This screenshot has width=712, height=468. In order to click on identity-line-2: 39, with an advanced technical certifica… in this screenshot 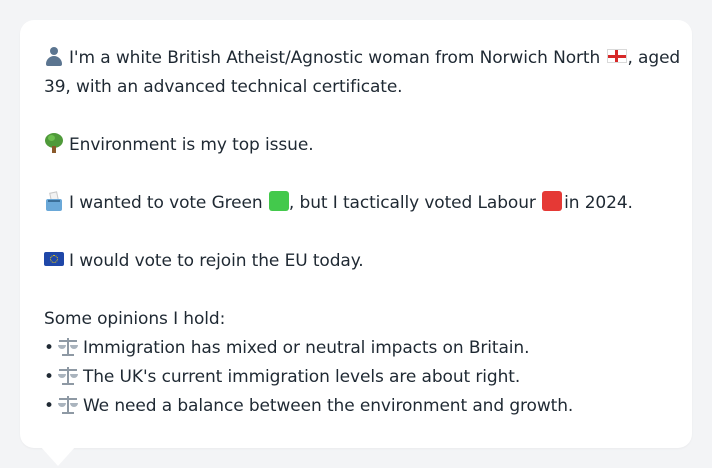, I will do `click(223, 87)`.